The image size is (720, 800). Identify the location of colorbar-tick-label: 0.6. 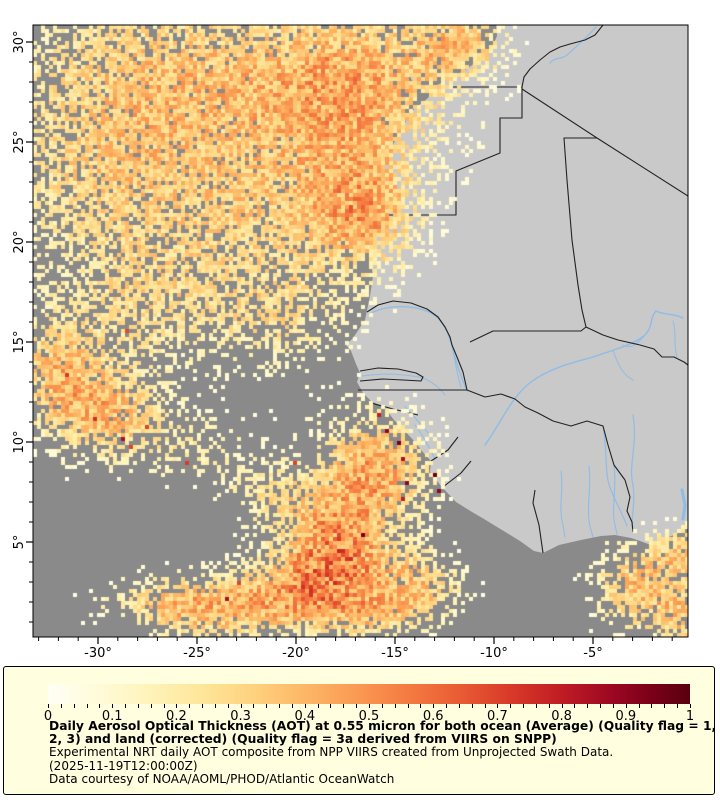
(433, 716).